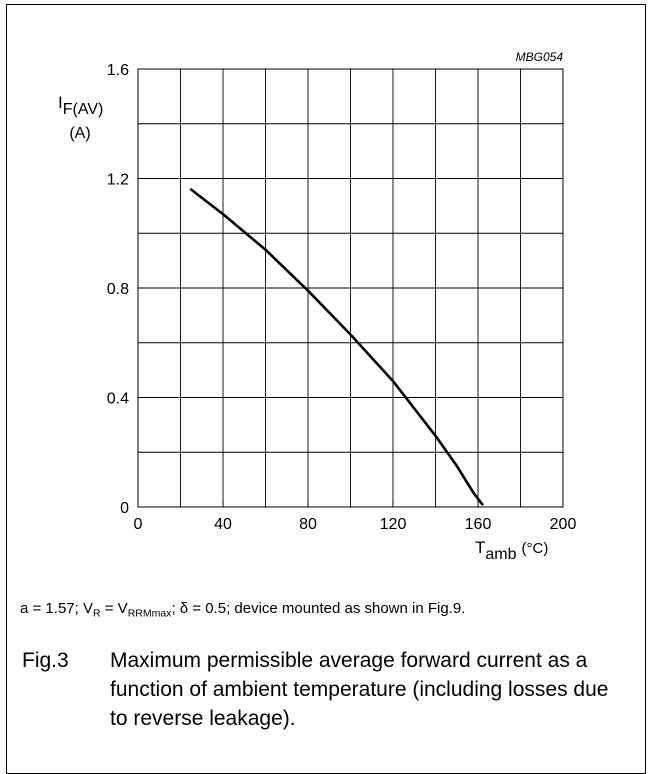 The width and height of the screenshot is (655, 774). What do you see at coordinates (124, 508) in the screenshot?
I see `y-tick-label: 0` at bounding box center [124, 508].